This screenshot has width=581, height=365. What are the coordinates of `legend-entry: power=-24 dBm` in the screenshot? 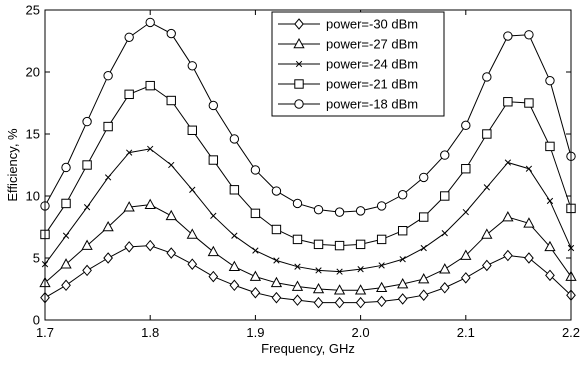 It's located at (348, 64).